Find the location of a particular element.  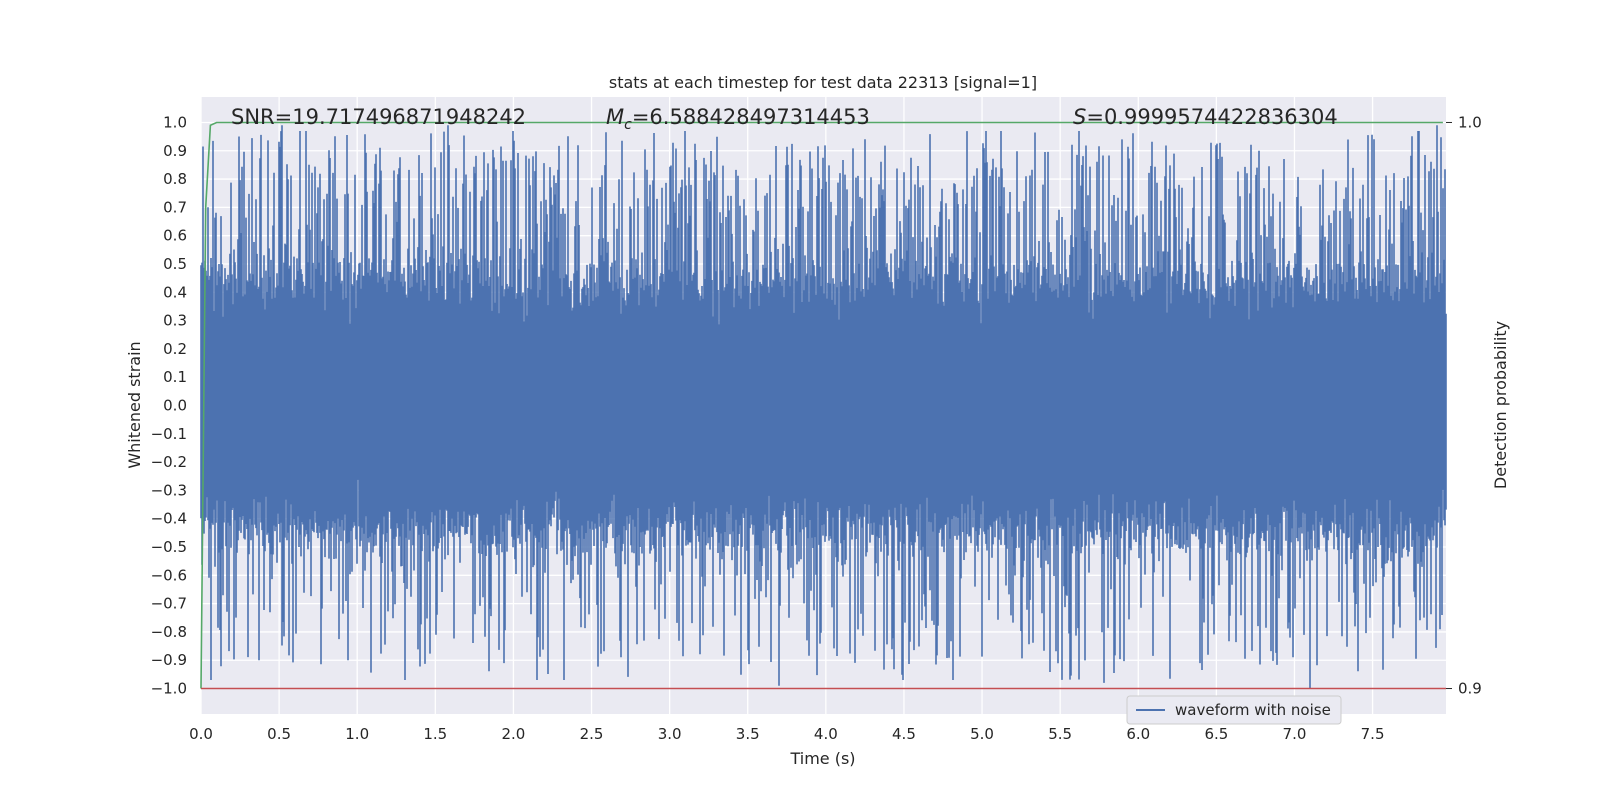

y-tick-label: −0.5 is located at coordinates (169, 547).